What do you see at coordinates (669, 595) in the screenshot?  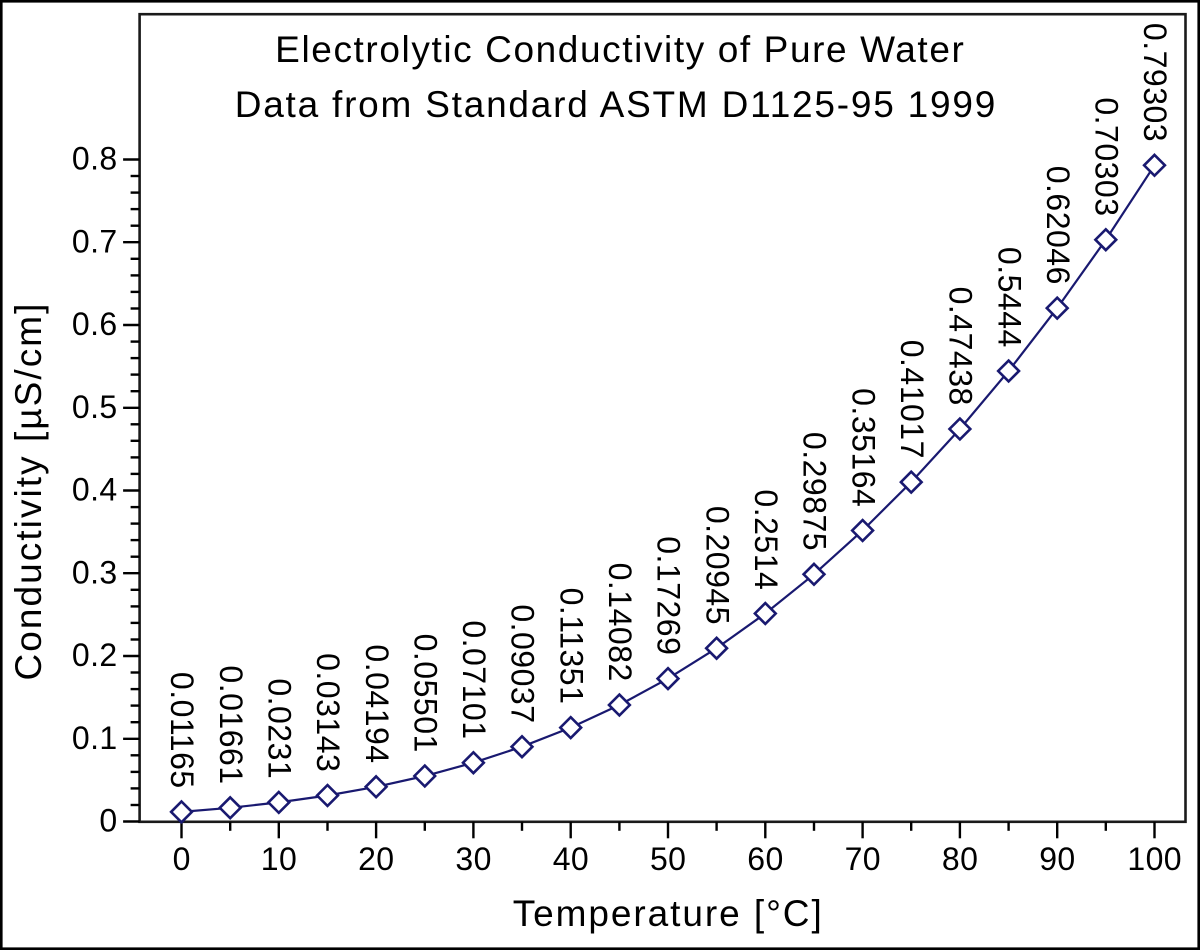 I see `svg-text: 0.17269` at bounding box center [669, 595].